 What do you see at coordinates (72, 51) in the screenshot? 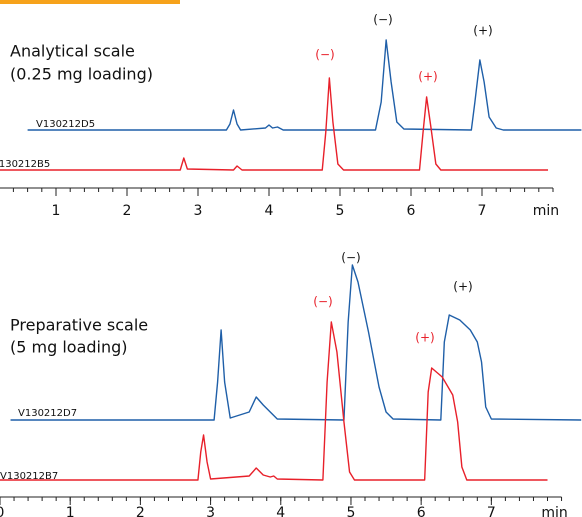
I see `panel-title: Analytical scale` at bounding box center [72, 51].